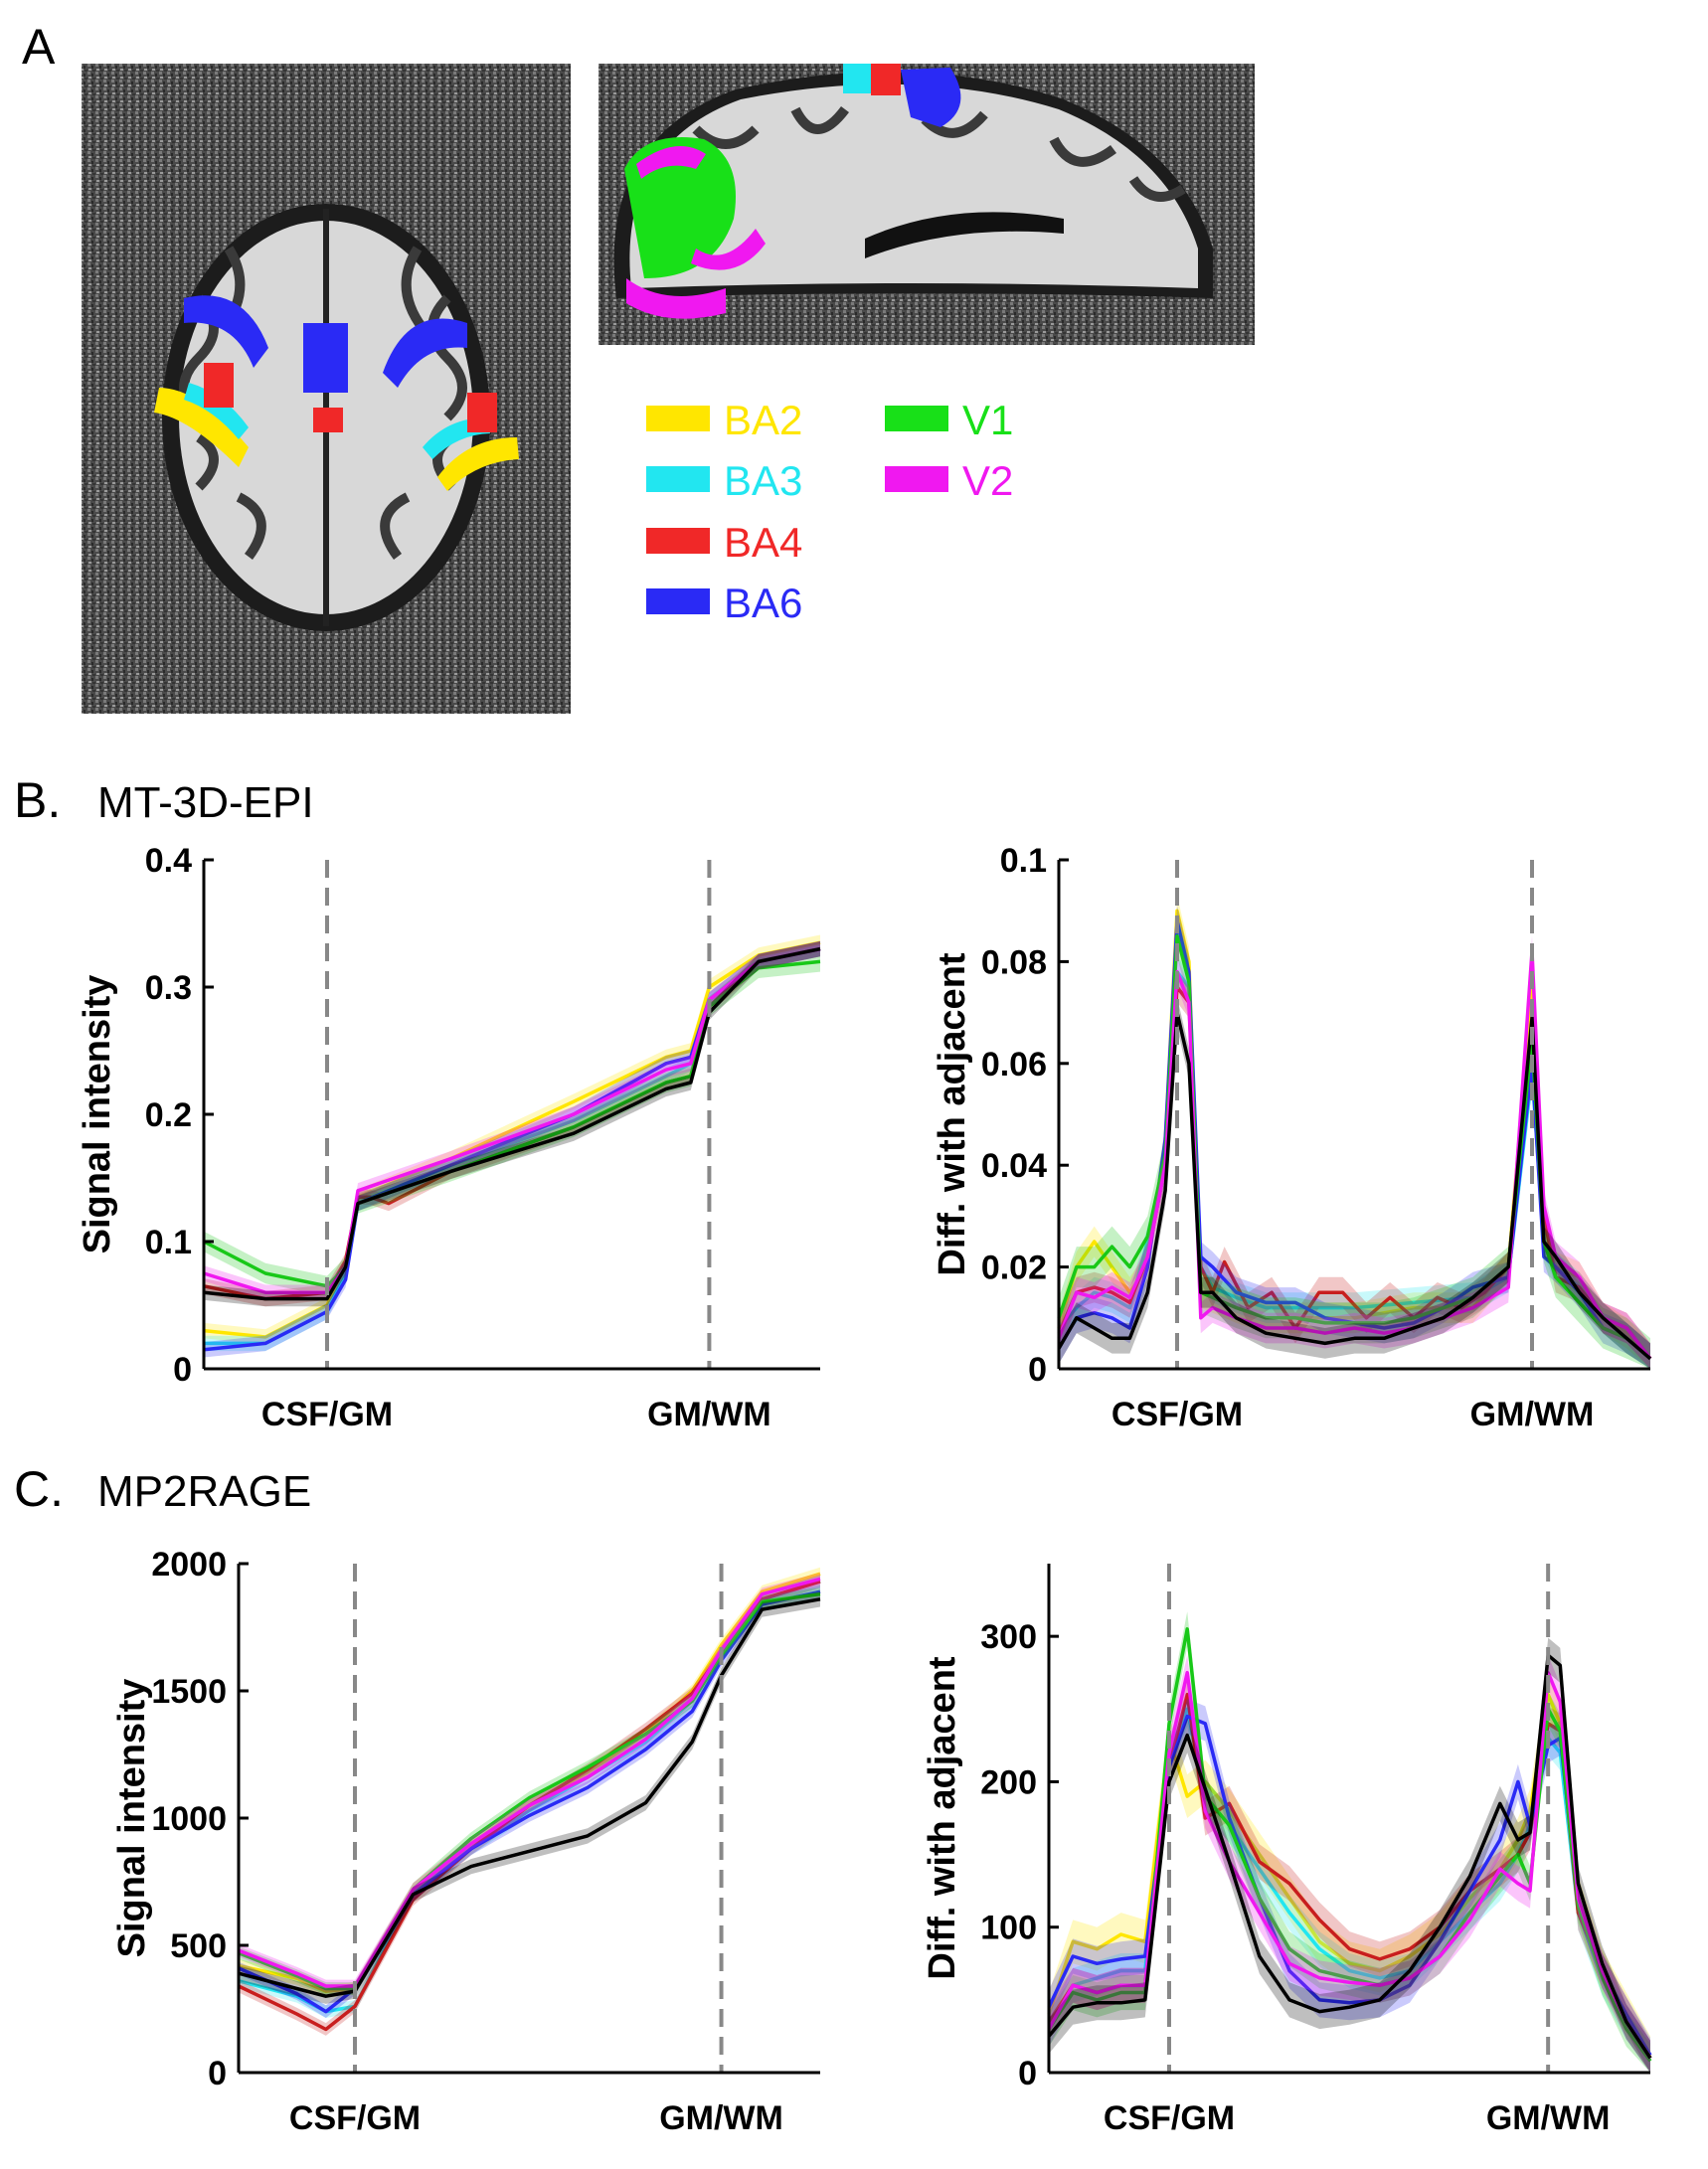 This screenshot has height=2169, width=1708. What do you see at coordinates (1014, 1065) in the screenshot?
I see `y-tick-label: 0.06` at bounding box center [1014, 1065].